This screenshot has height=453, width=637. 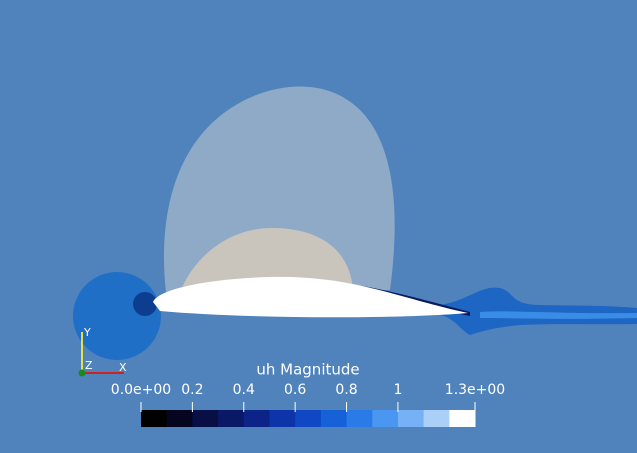 I want to click on inflow-region, so click(x=117, y=316).